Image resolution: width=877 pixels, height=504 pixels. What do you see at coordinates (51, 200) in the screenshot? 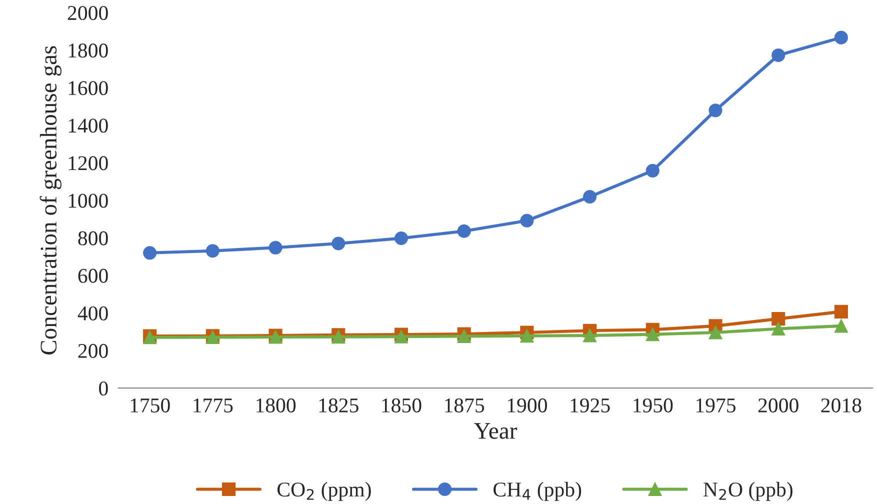
I see `y-axis-title: Concentration of greenhouse gas` at bounding box center [51, 200].